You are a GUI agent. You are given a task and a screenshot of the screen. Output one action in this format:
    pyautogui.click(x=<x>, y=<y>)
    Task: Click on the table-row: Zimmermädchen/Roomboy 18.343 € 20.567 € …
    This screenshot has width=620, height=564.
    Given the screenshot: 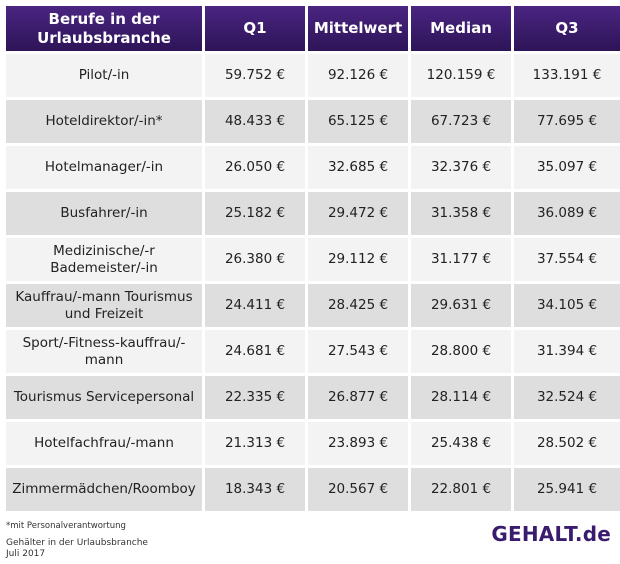 What is the action you would take?
    pyautogui.click(x=313, y=489)
    